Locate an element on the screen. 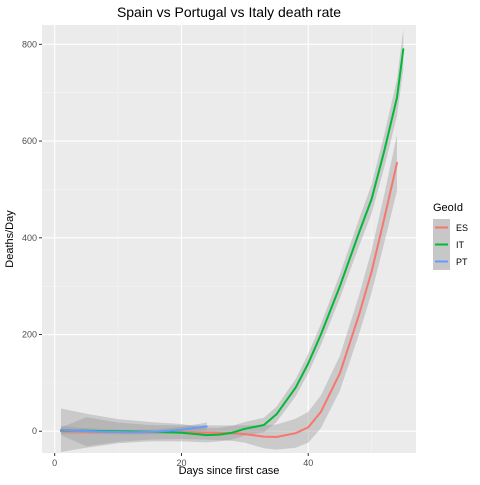  chart-title: Spain vs Portugal vs Italy death rate is located at coordinates (229, 12).